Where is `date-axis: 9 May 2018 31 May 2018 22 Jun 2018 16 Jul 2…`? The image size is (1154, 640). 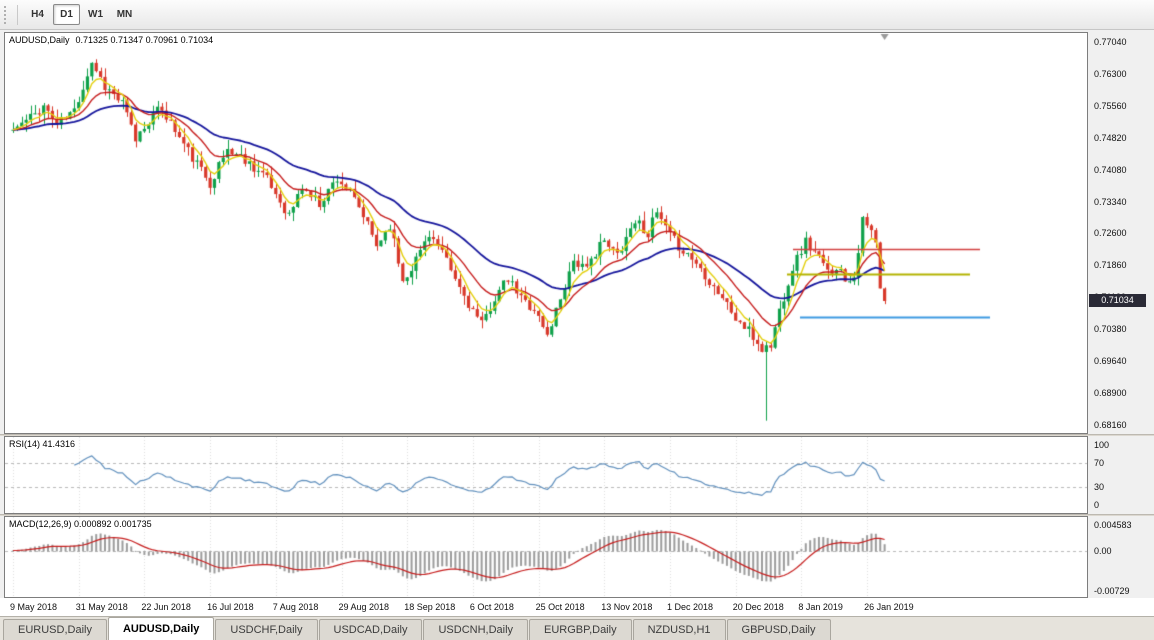 date-axis: 9 May 2018 31 May 2018 22 Jun 2018 16 Jul 2… is located at coordinates (577, 607).